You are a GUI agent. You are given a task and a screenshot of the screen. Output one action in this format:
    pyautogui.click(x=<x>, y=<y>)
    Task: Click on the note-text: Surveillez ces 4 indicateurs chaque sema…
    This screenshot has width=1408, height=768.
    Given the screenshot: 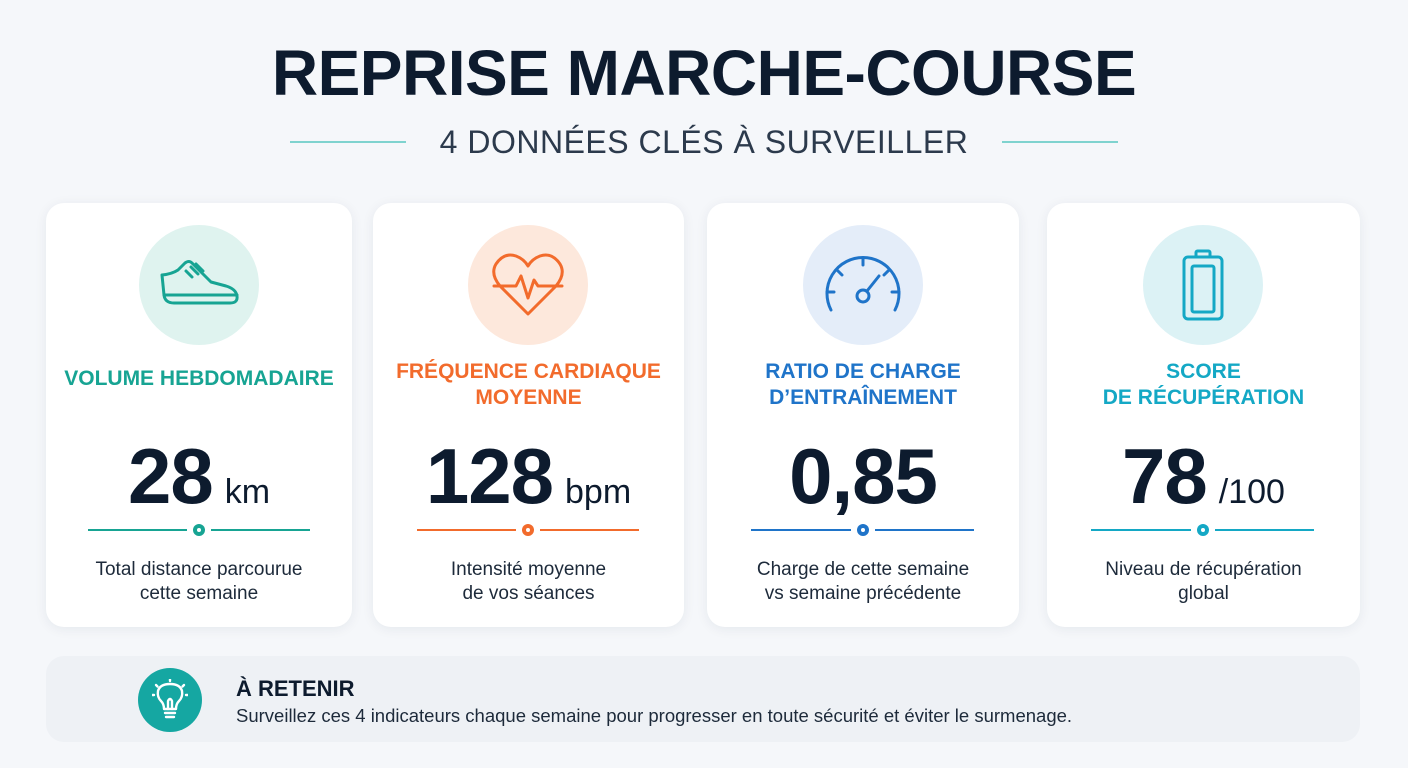 What is the action you would take?
    pyautogui.click(x=654, y=715)
    